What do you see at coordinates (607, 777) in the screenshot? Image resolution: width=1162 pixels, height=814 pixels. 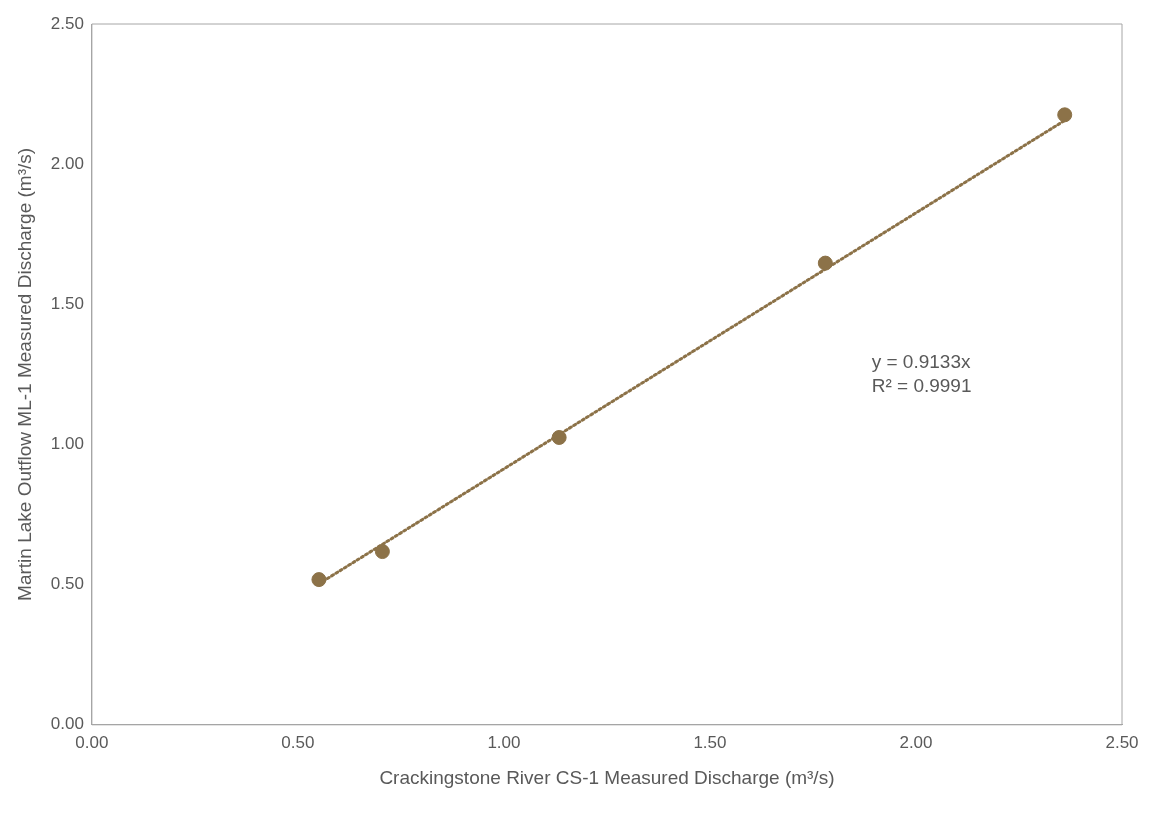 I see `x-axis-title: Crackingstone River CS-1 Measured Discharge (m³/s)` at bounding box center [607, 777].